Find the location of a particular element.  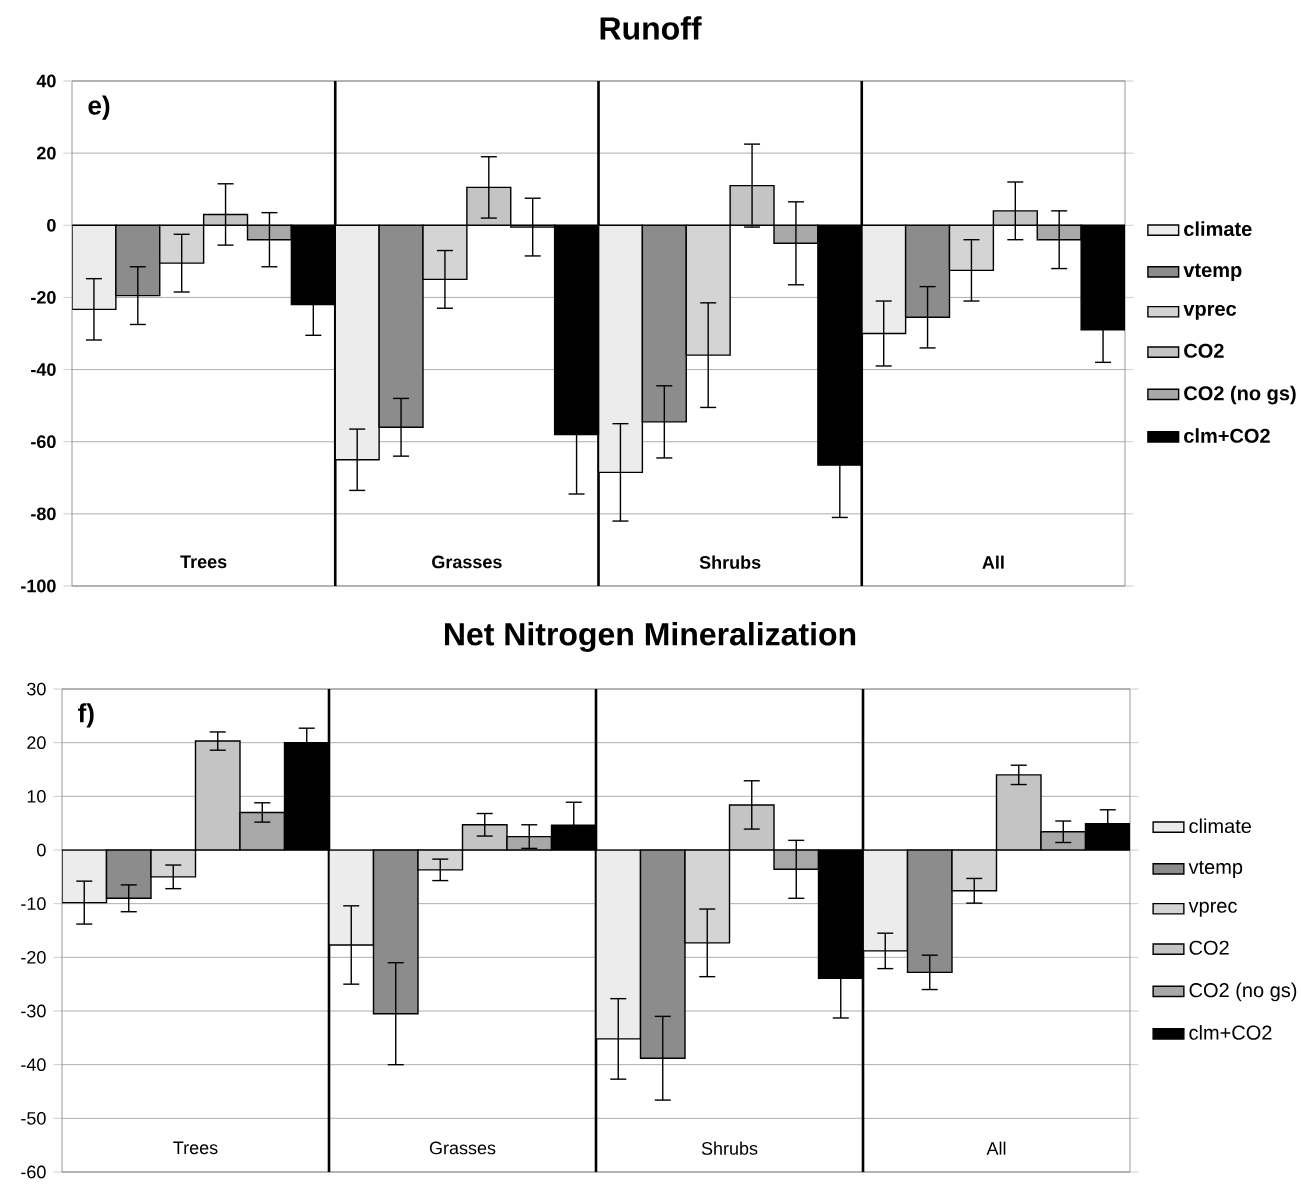

chart-title: Runoff is located at coordinates (651, 28).